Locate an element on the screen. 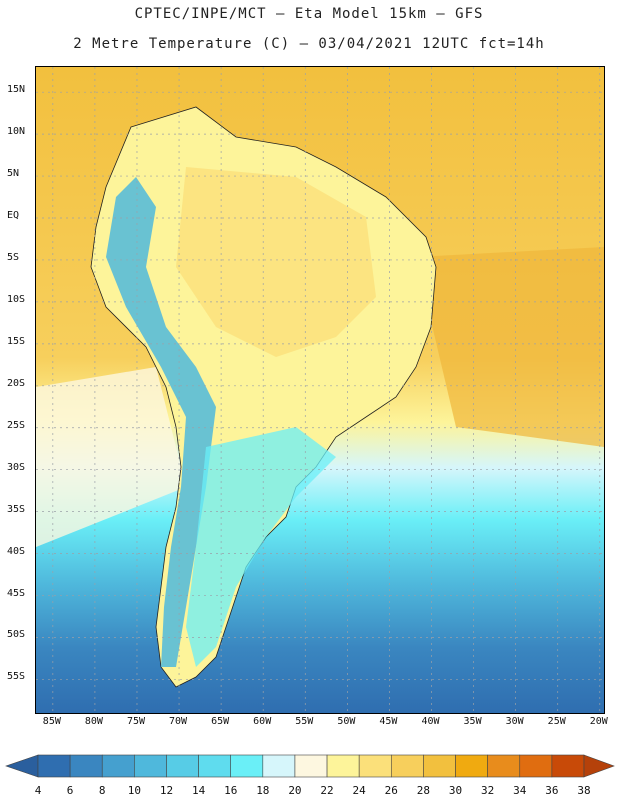  colorbar-tick-label: 30 is located at coordinates (455, 790).